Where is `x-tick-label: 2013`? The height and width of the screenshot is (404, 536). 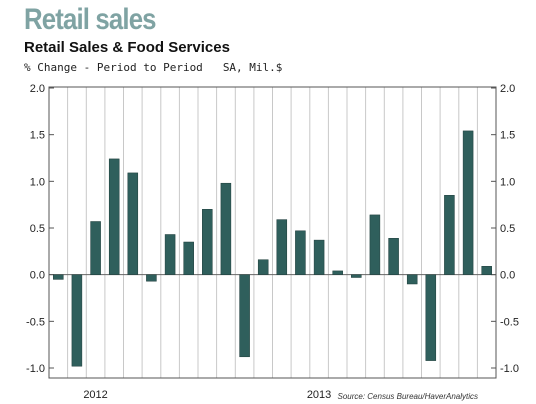
x-tick-label: 2013 is located at coordinates (319, 395).